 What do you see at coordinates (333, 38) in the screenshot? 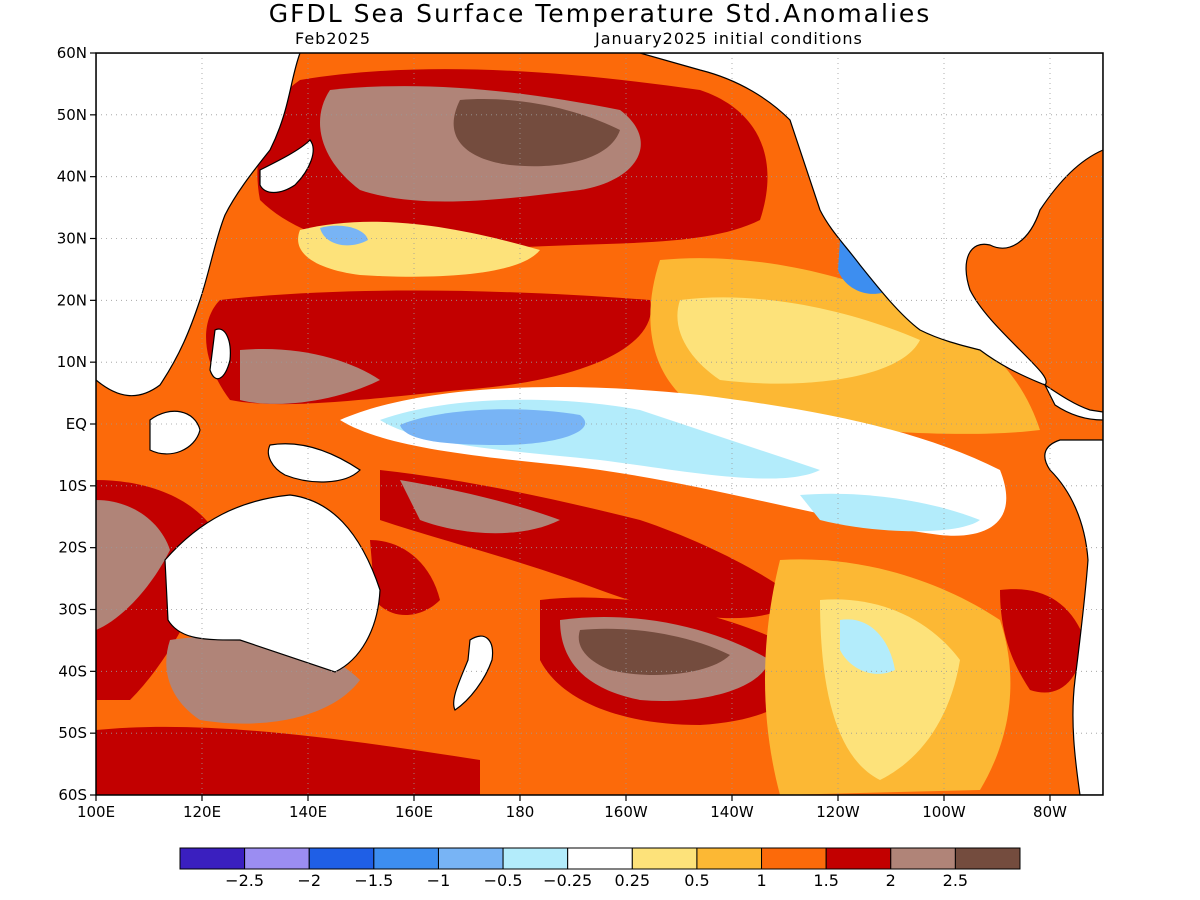
I see `forecast-month: Feb2025` at bounding box center [333, 38].